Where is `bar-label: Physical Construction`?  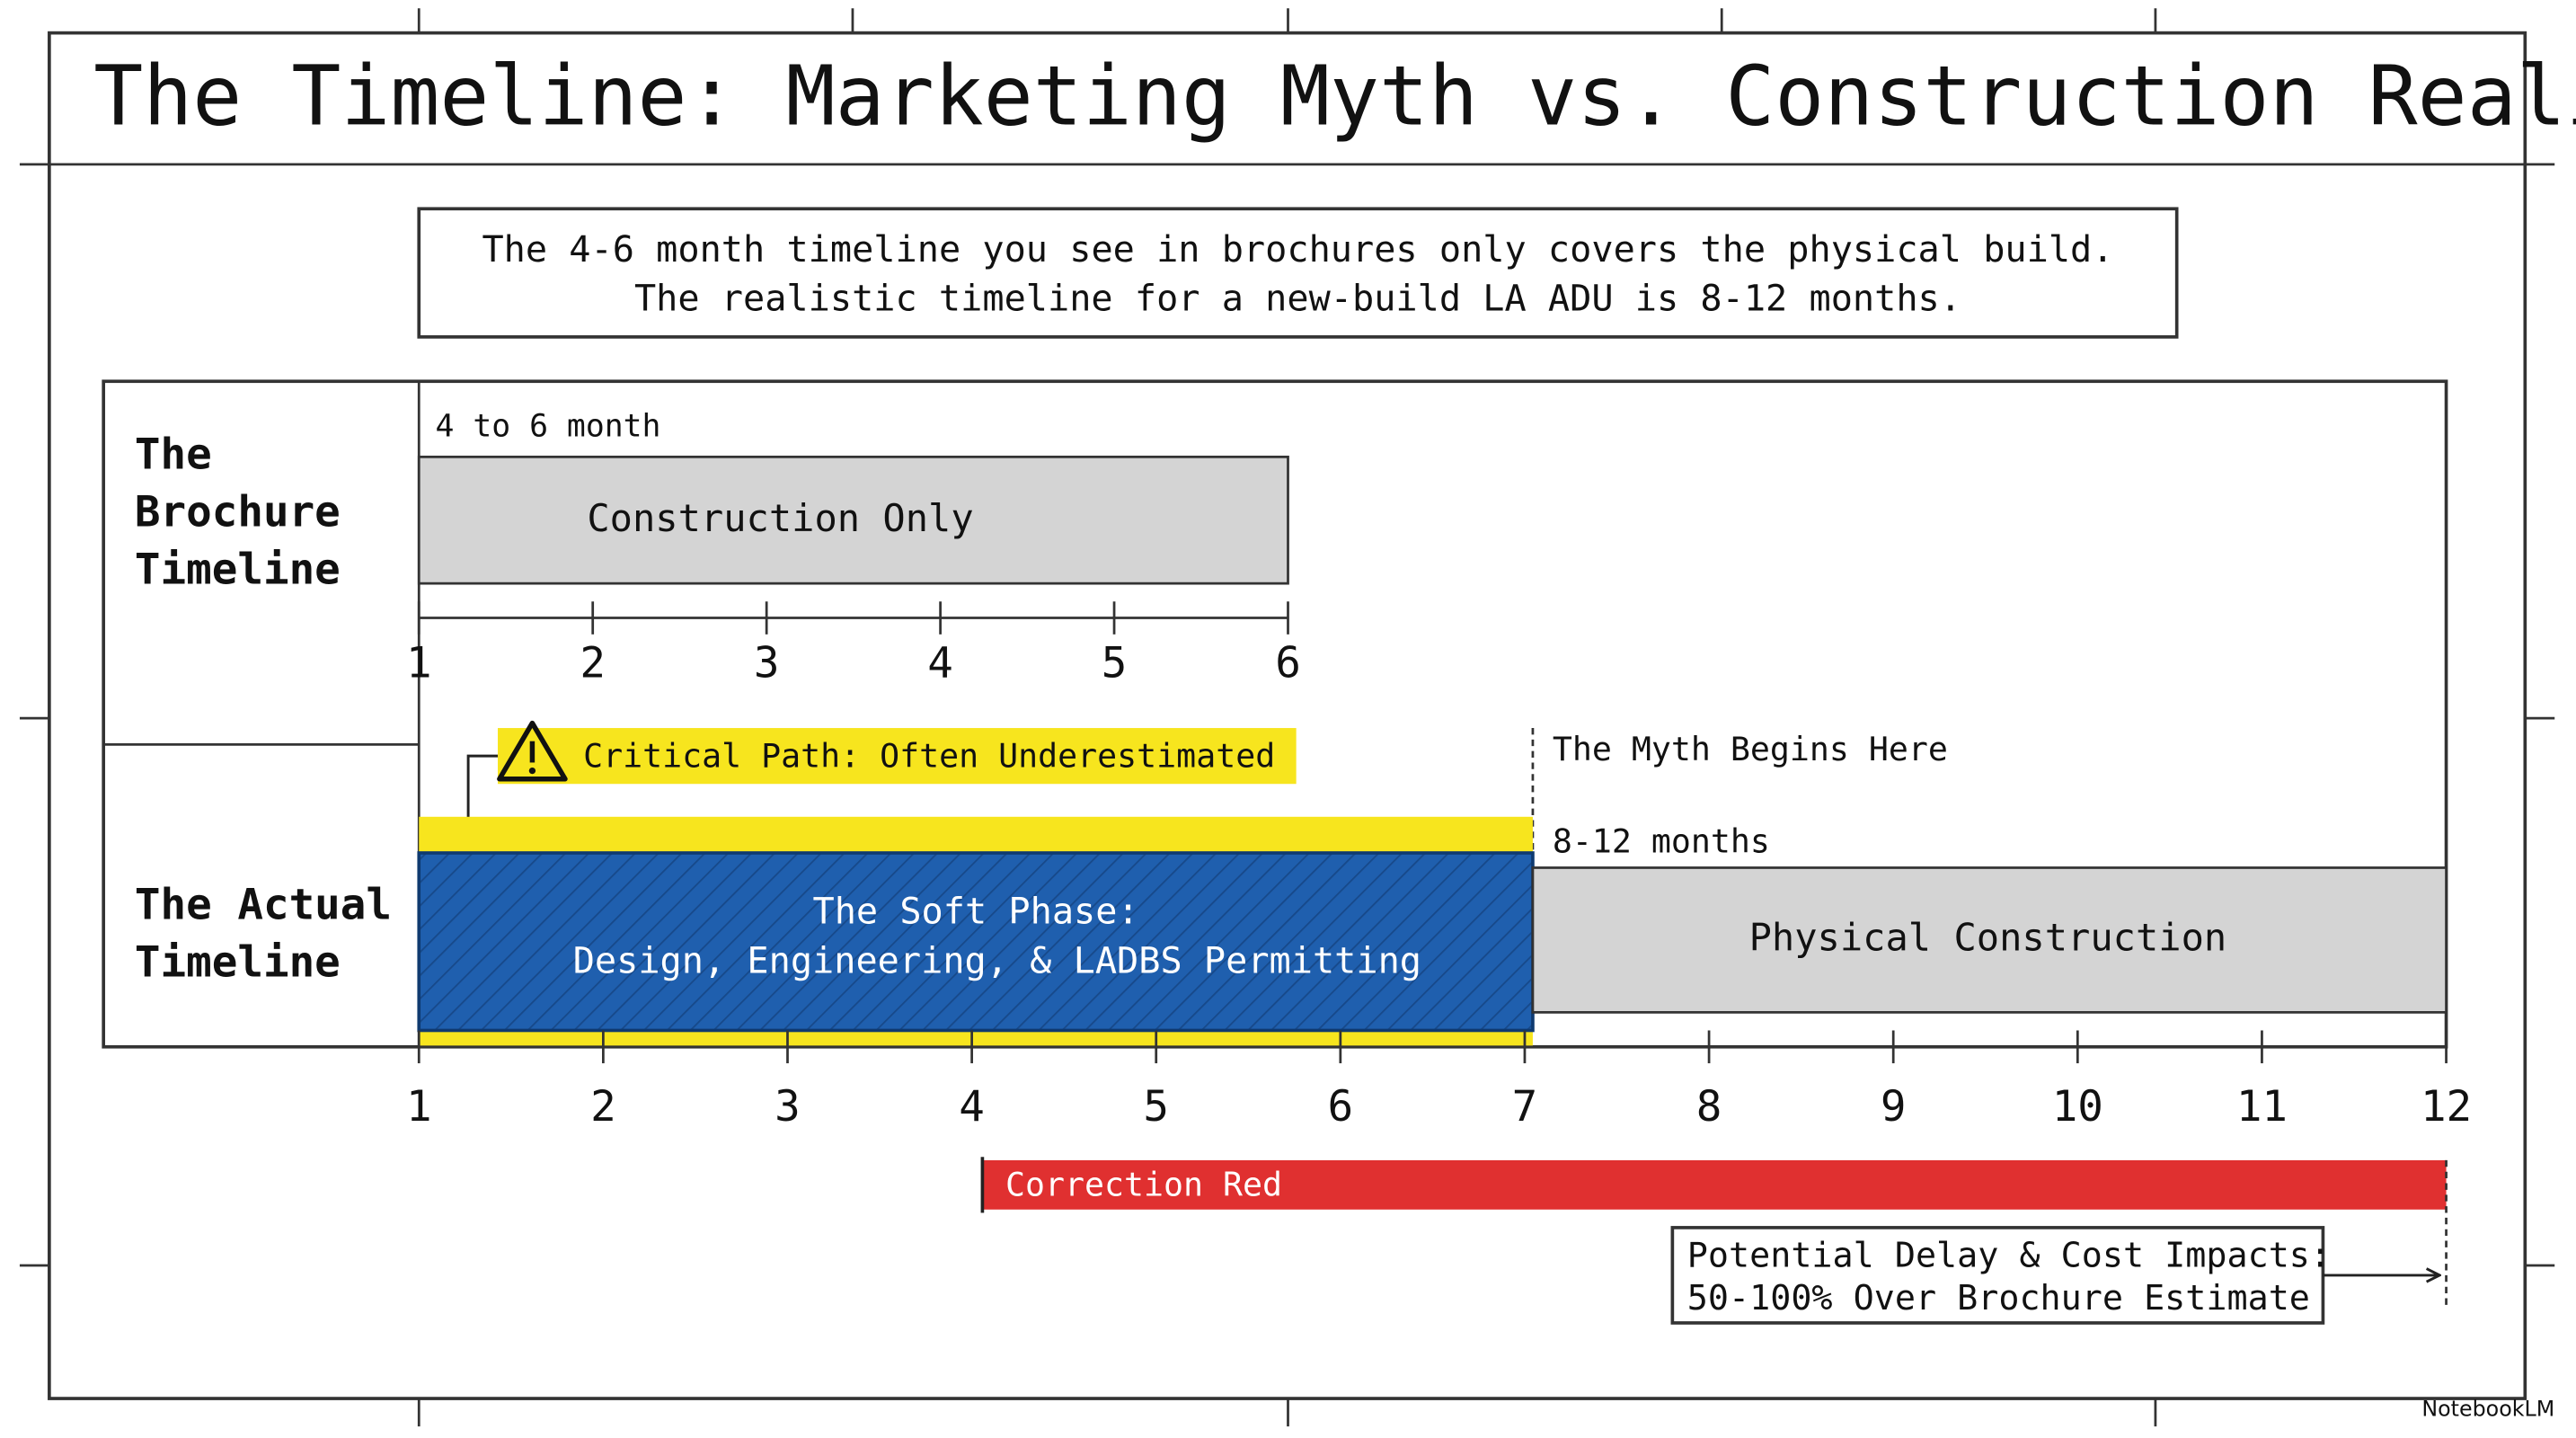 bar-label: Physical Construction is located at coordinates (1988, 937).